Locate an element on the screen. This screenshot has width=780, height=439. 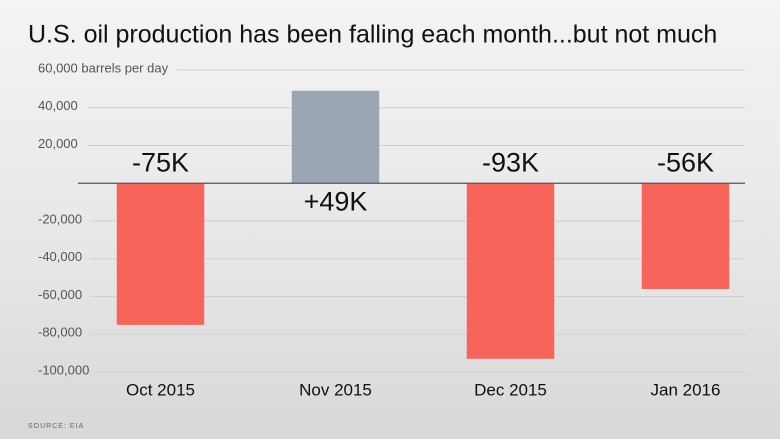
x-tick-label: Nov 2015 is located at coordinates (335, 389).